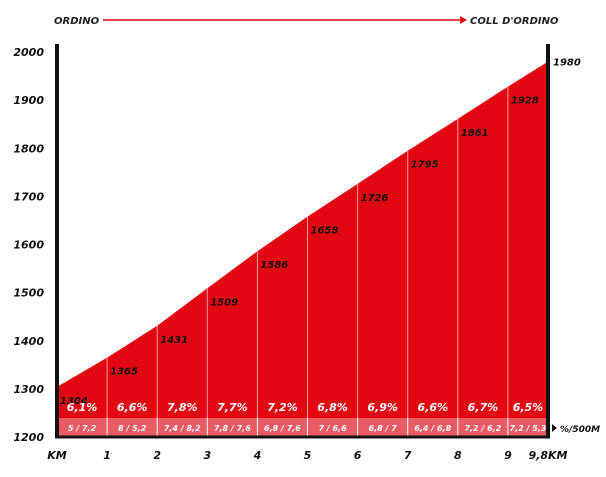  I want to click on route-start-label: ORDINO, so click(77, 21).